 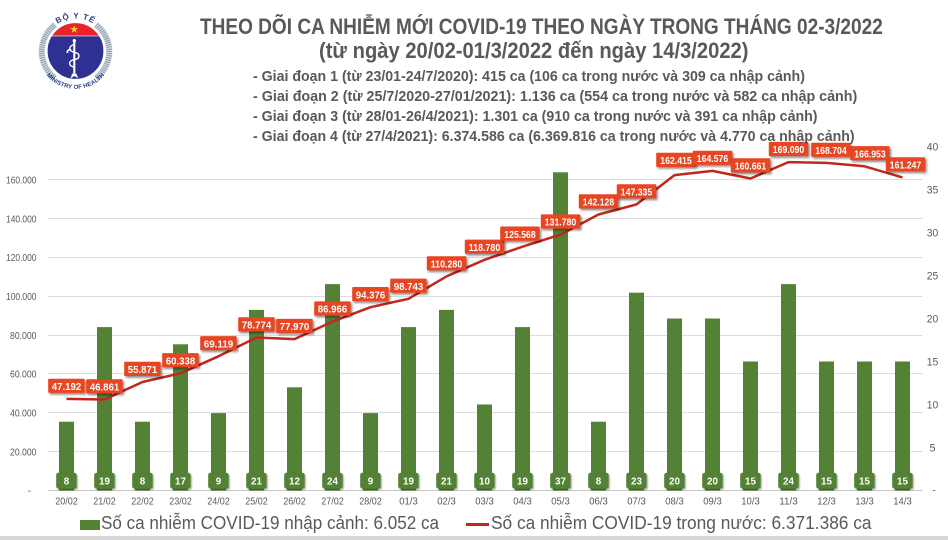 What do you see at coordinates (789, 150) in the screenshot?
I see `svg-text: 169.090` at bounding box center [789, 150].